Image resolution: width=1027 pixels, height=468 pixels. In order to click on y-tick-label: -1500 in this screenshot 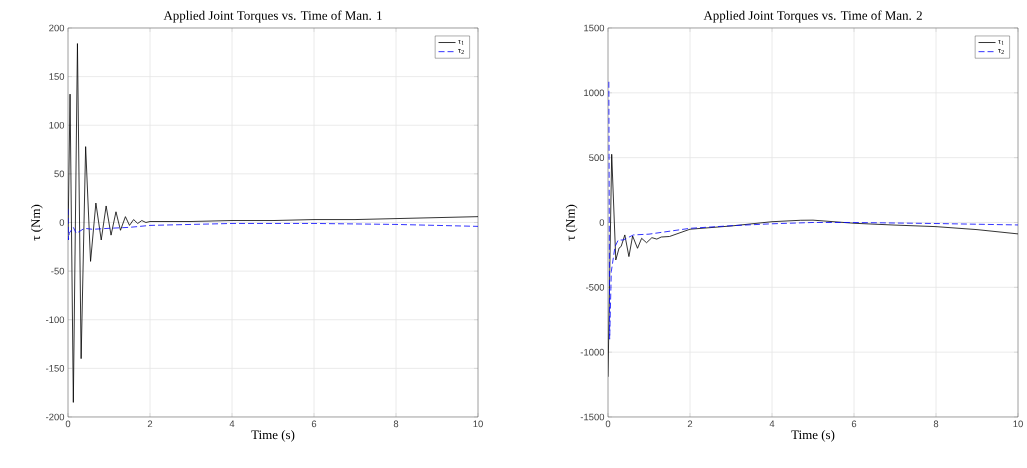, I will do `click(592, 417)`.